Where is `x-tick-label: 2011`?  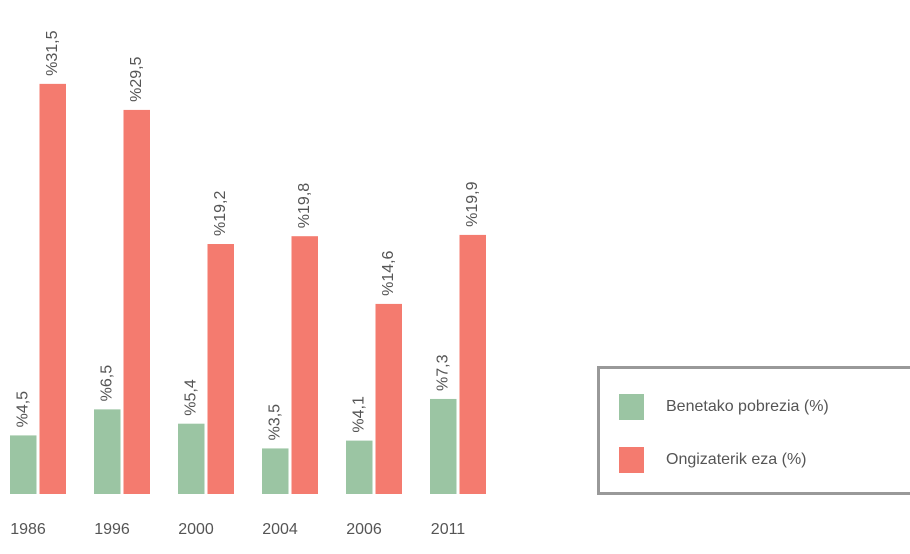 x-tick-label: 2011 is located at coordinates (448, 529).